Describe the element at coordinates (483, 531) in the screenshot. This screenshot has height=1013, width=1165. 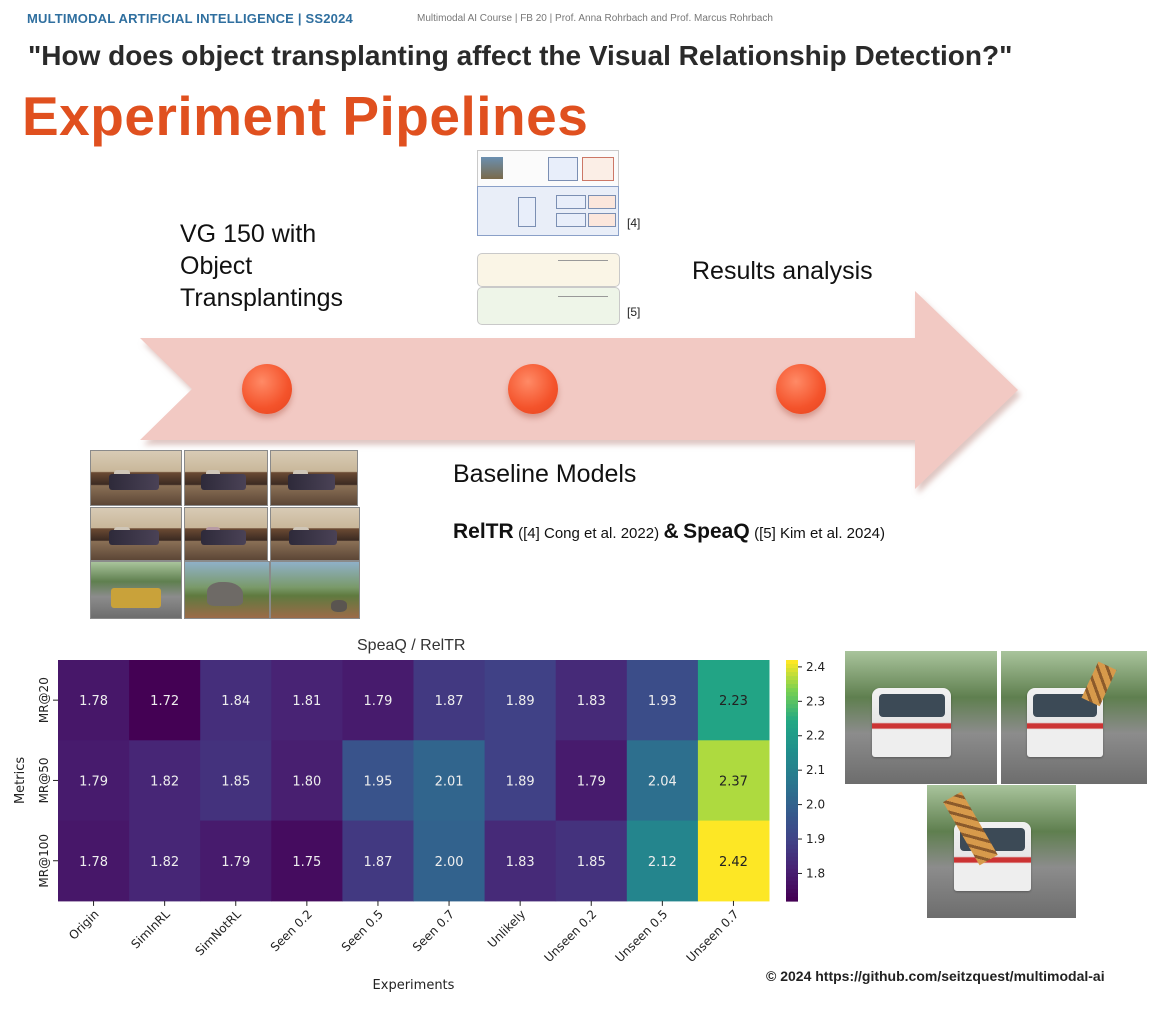
I see `model-reltr: RelTR` at that location.